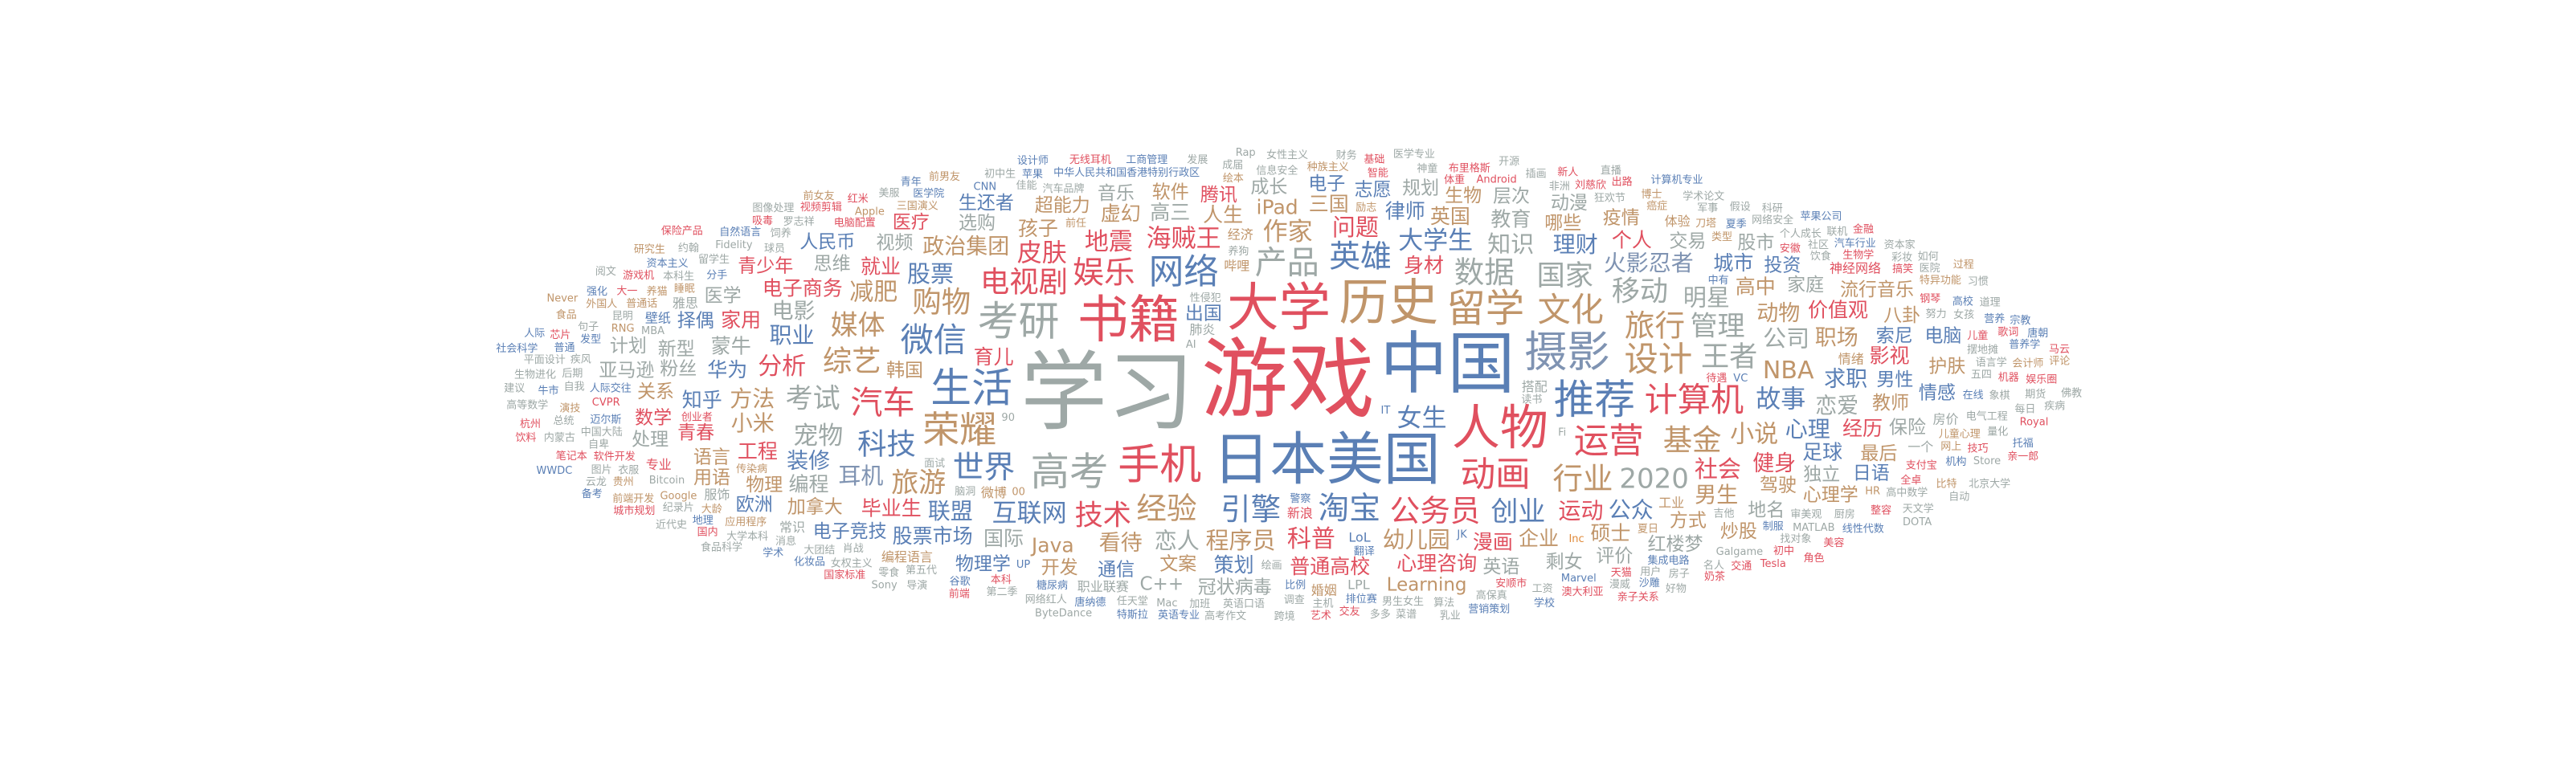 The height and width of the screenshot is (779, 2576). I want to click on cloud-word: 沙雕, so click(1649, 583).